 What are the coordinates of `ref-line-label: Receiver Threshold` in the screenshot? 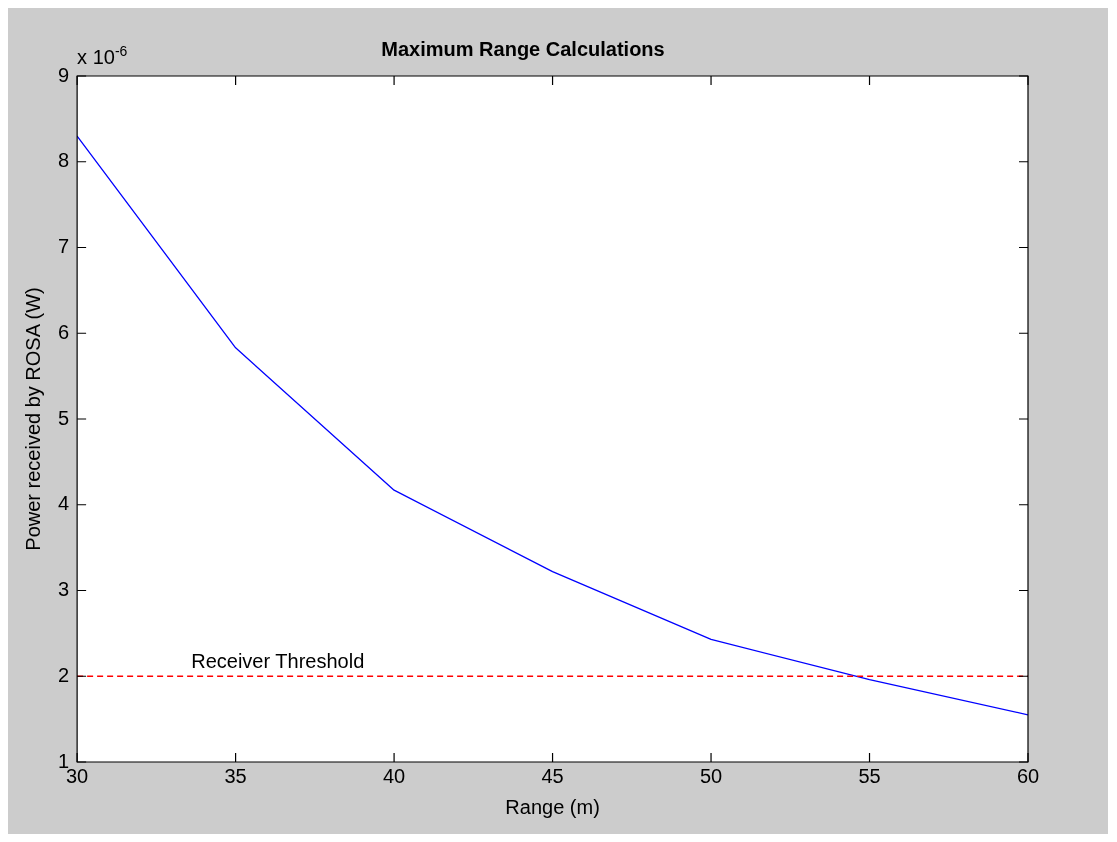 It's located at (278, 660).